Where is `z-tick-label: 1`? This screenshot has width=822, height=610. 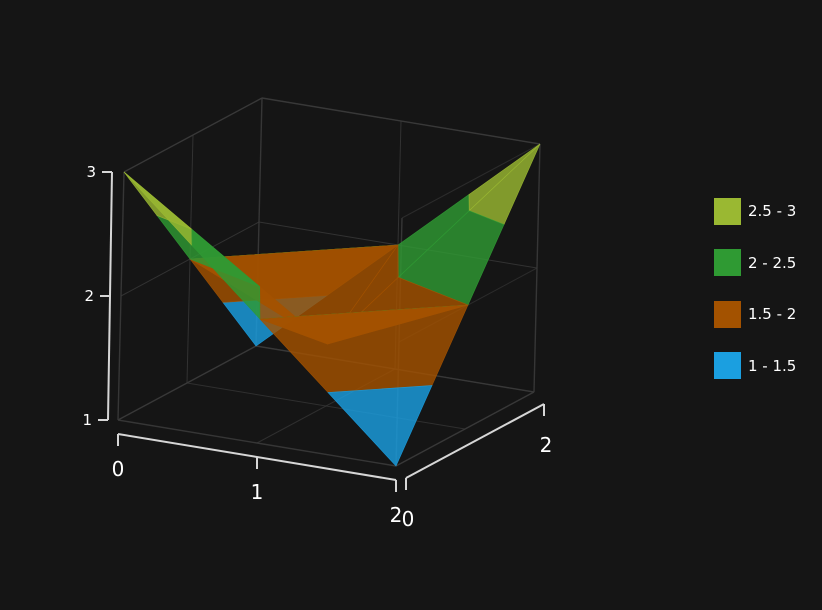 z-tick-label: 1 is located at coordinates (87, 420).